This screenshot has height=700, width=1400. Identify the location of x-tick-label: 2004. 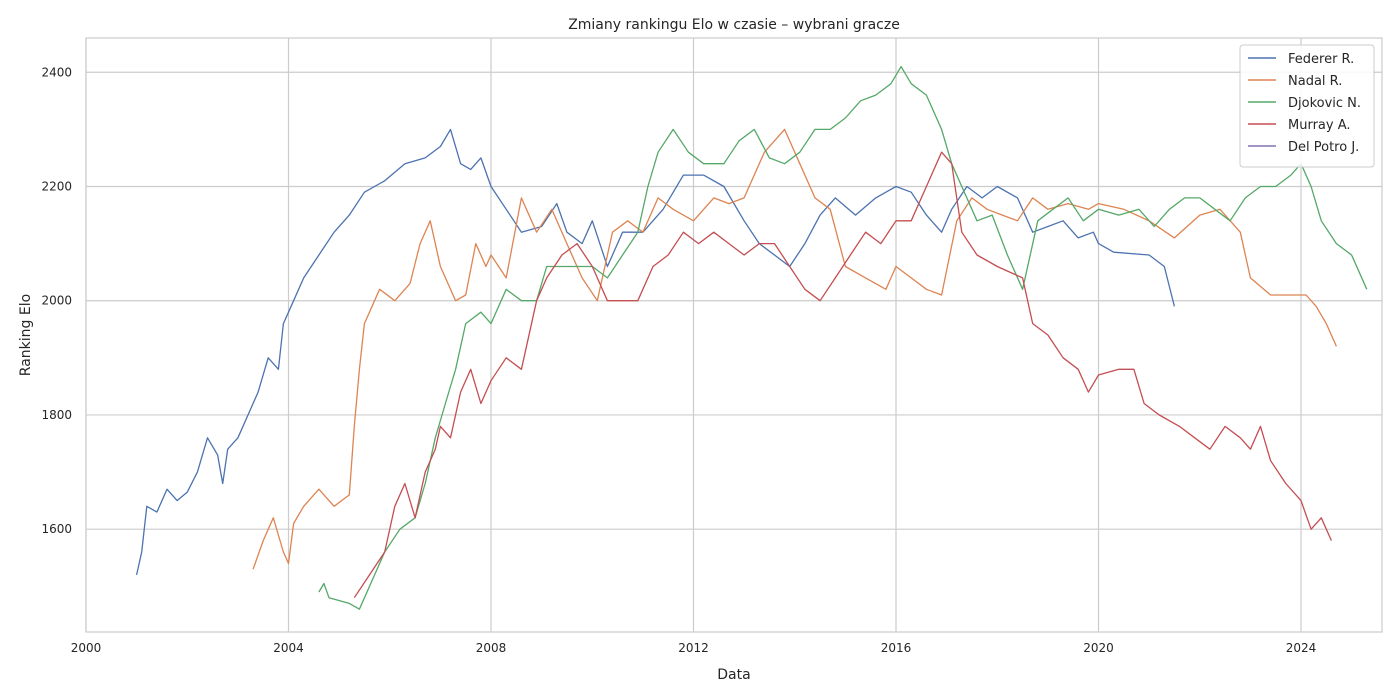
(288, 648).